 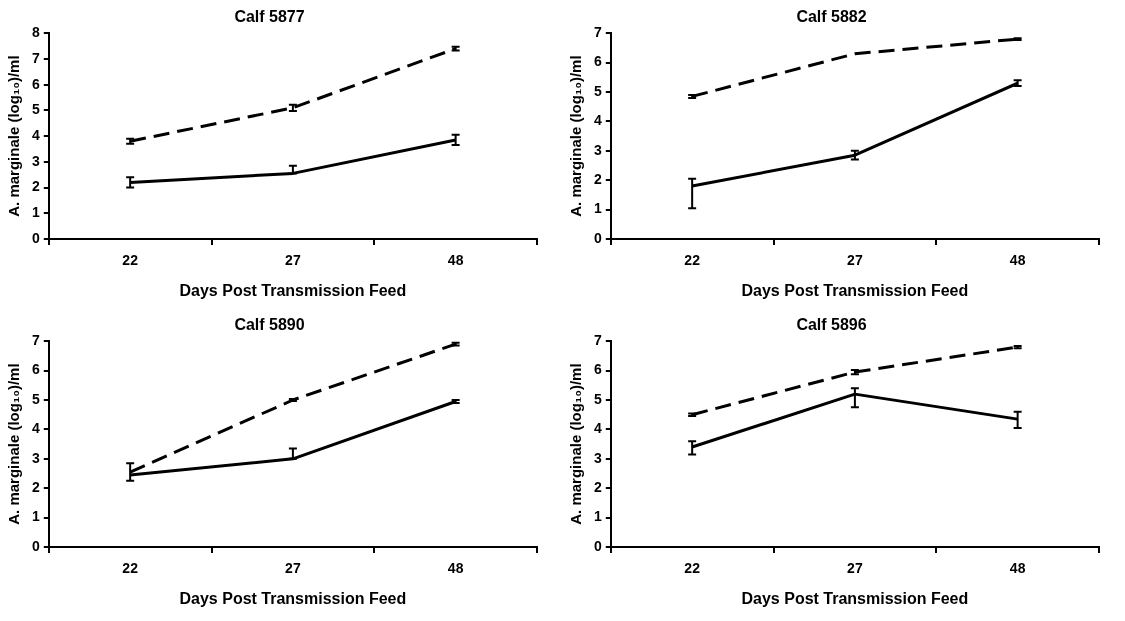 I want to click on chart-title: Calf 5877, so click(x=269, y=17).